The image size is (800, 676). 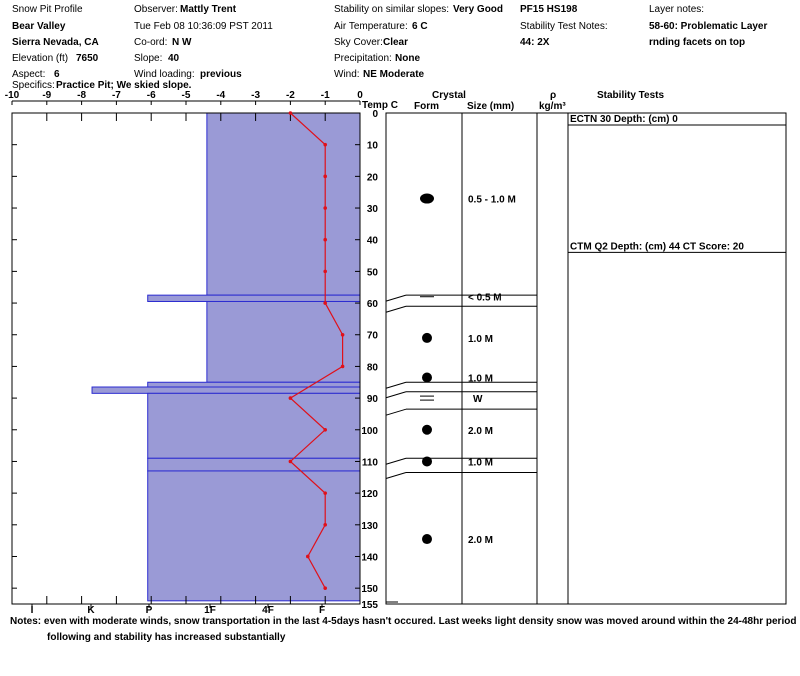 What do you see at coordinates (369, 494) in the screenshot?
I see `depth-tick-label: 120` at bounding box center [369, 494].